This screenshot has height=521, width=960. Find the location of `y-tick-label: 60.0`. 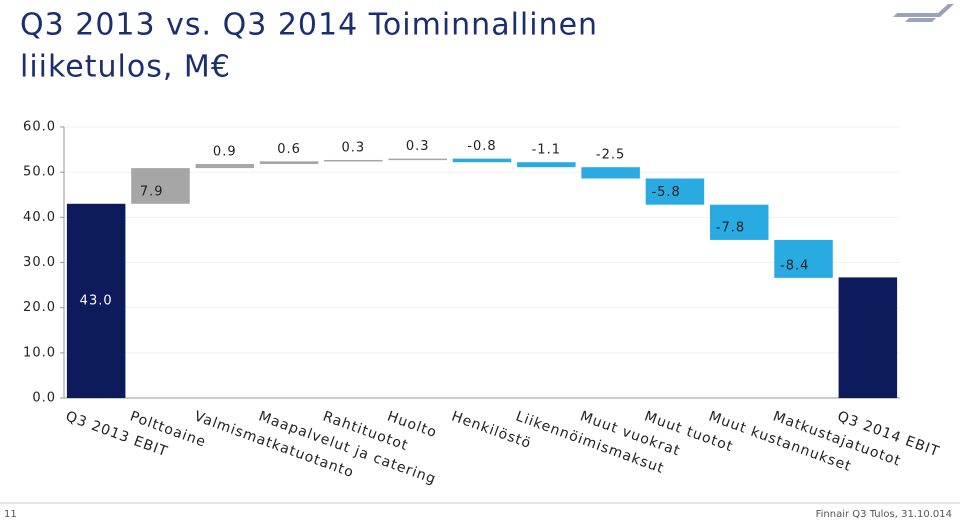

y-tick-label: 60.0 is located at coordinates (39, 127).